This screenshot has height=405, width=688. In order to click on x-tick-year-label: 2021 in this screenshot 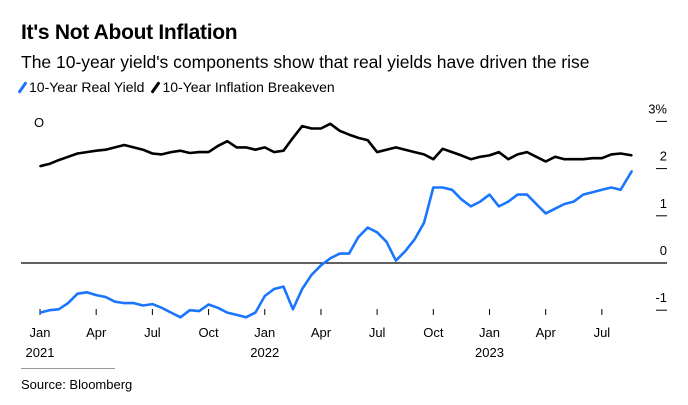, I will do `click(40, 352)`.